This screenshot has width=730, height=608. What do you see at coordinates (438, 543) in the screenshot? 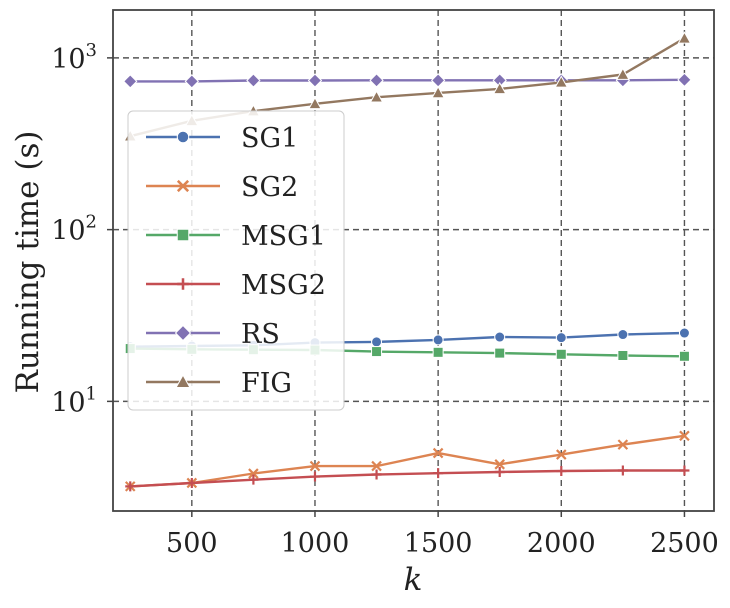
I see `x-tick-label: 1500` at bounding box center [438, 543].